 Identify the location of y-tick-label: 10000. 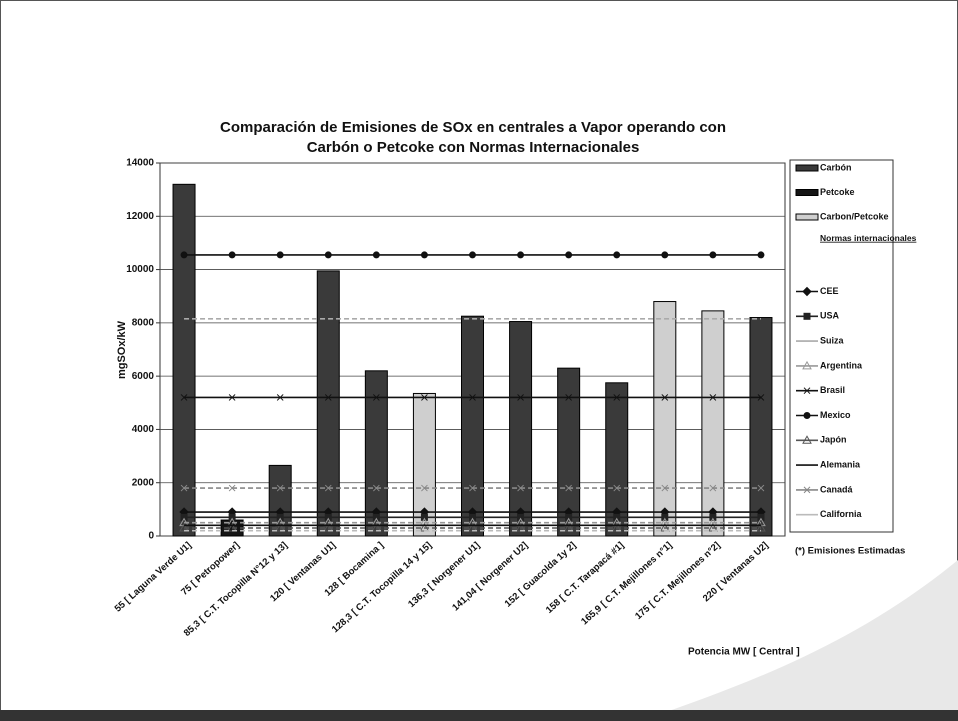
(140, 269).